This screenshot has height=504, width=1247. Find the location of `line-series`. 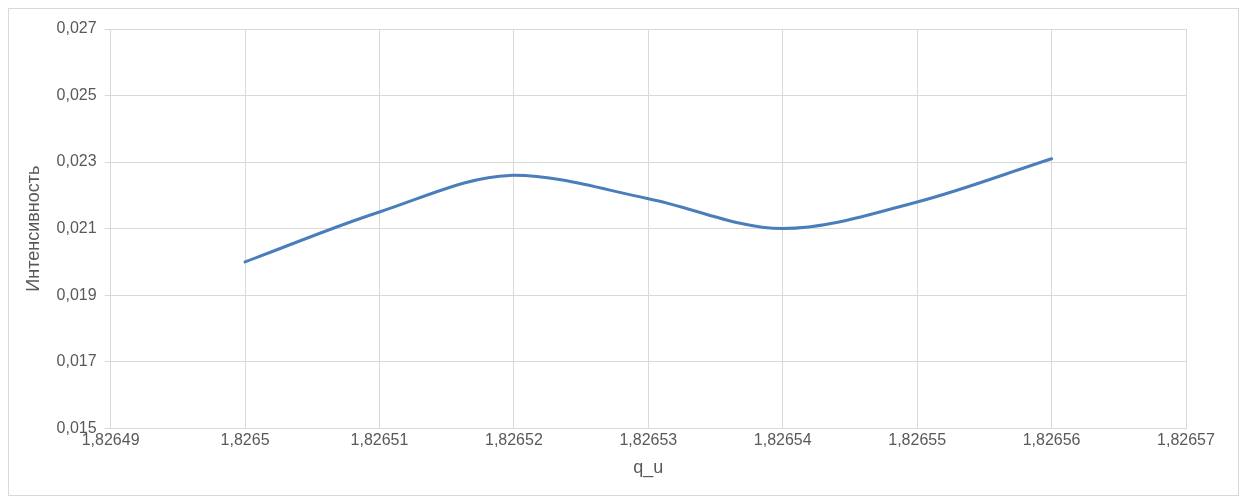

line-series is located at coordinates (648, 210).